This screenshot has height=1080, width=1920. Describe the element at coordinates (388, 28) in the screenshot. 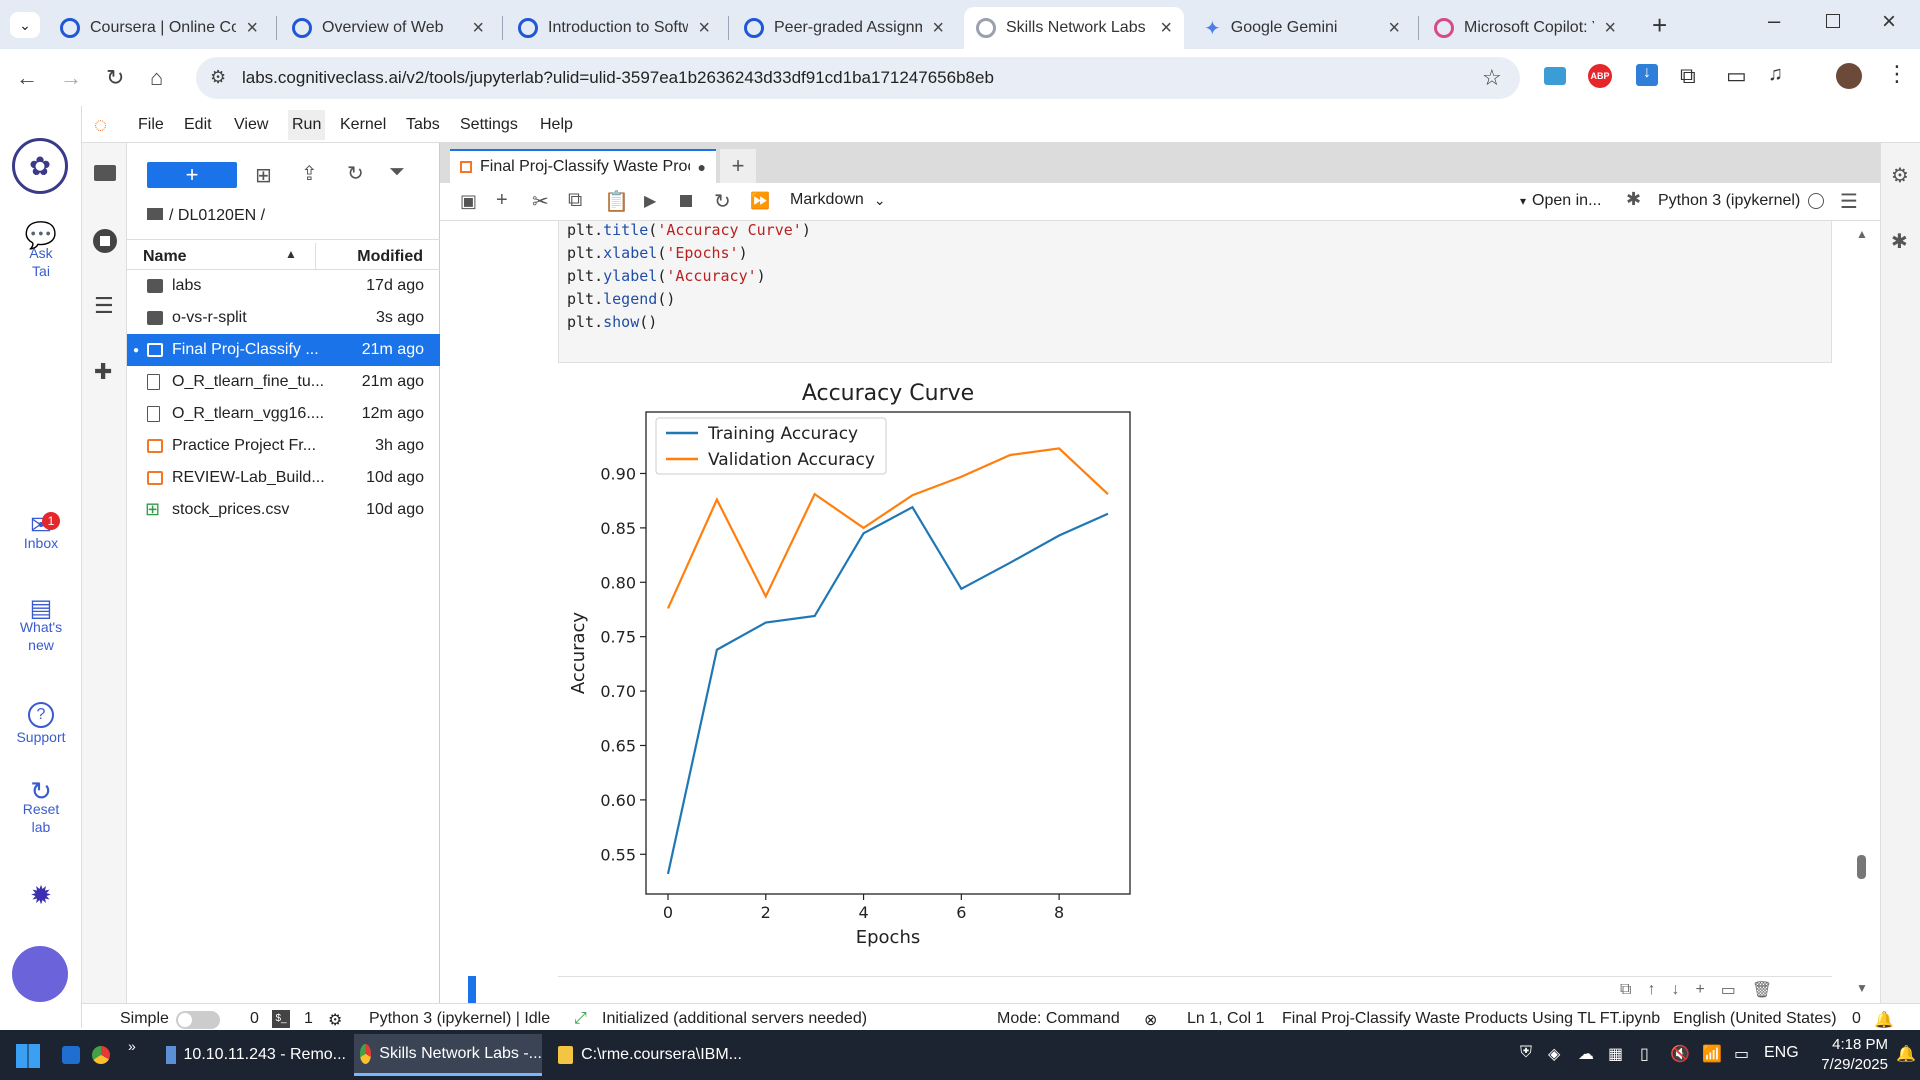

I see `browser-tab: Overview of Web ×` at that location.